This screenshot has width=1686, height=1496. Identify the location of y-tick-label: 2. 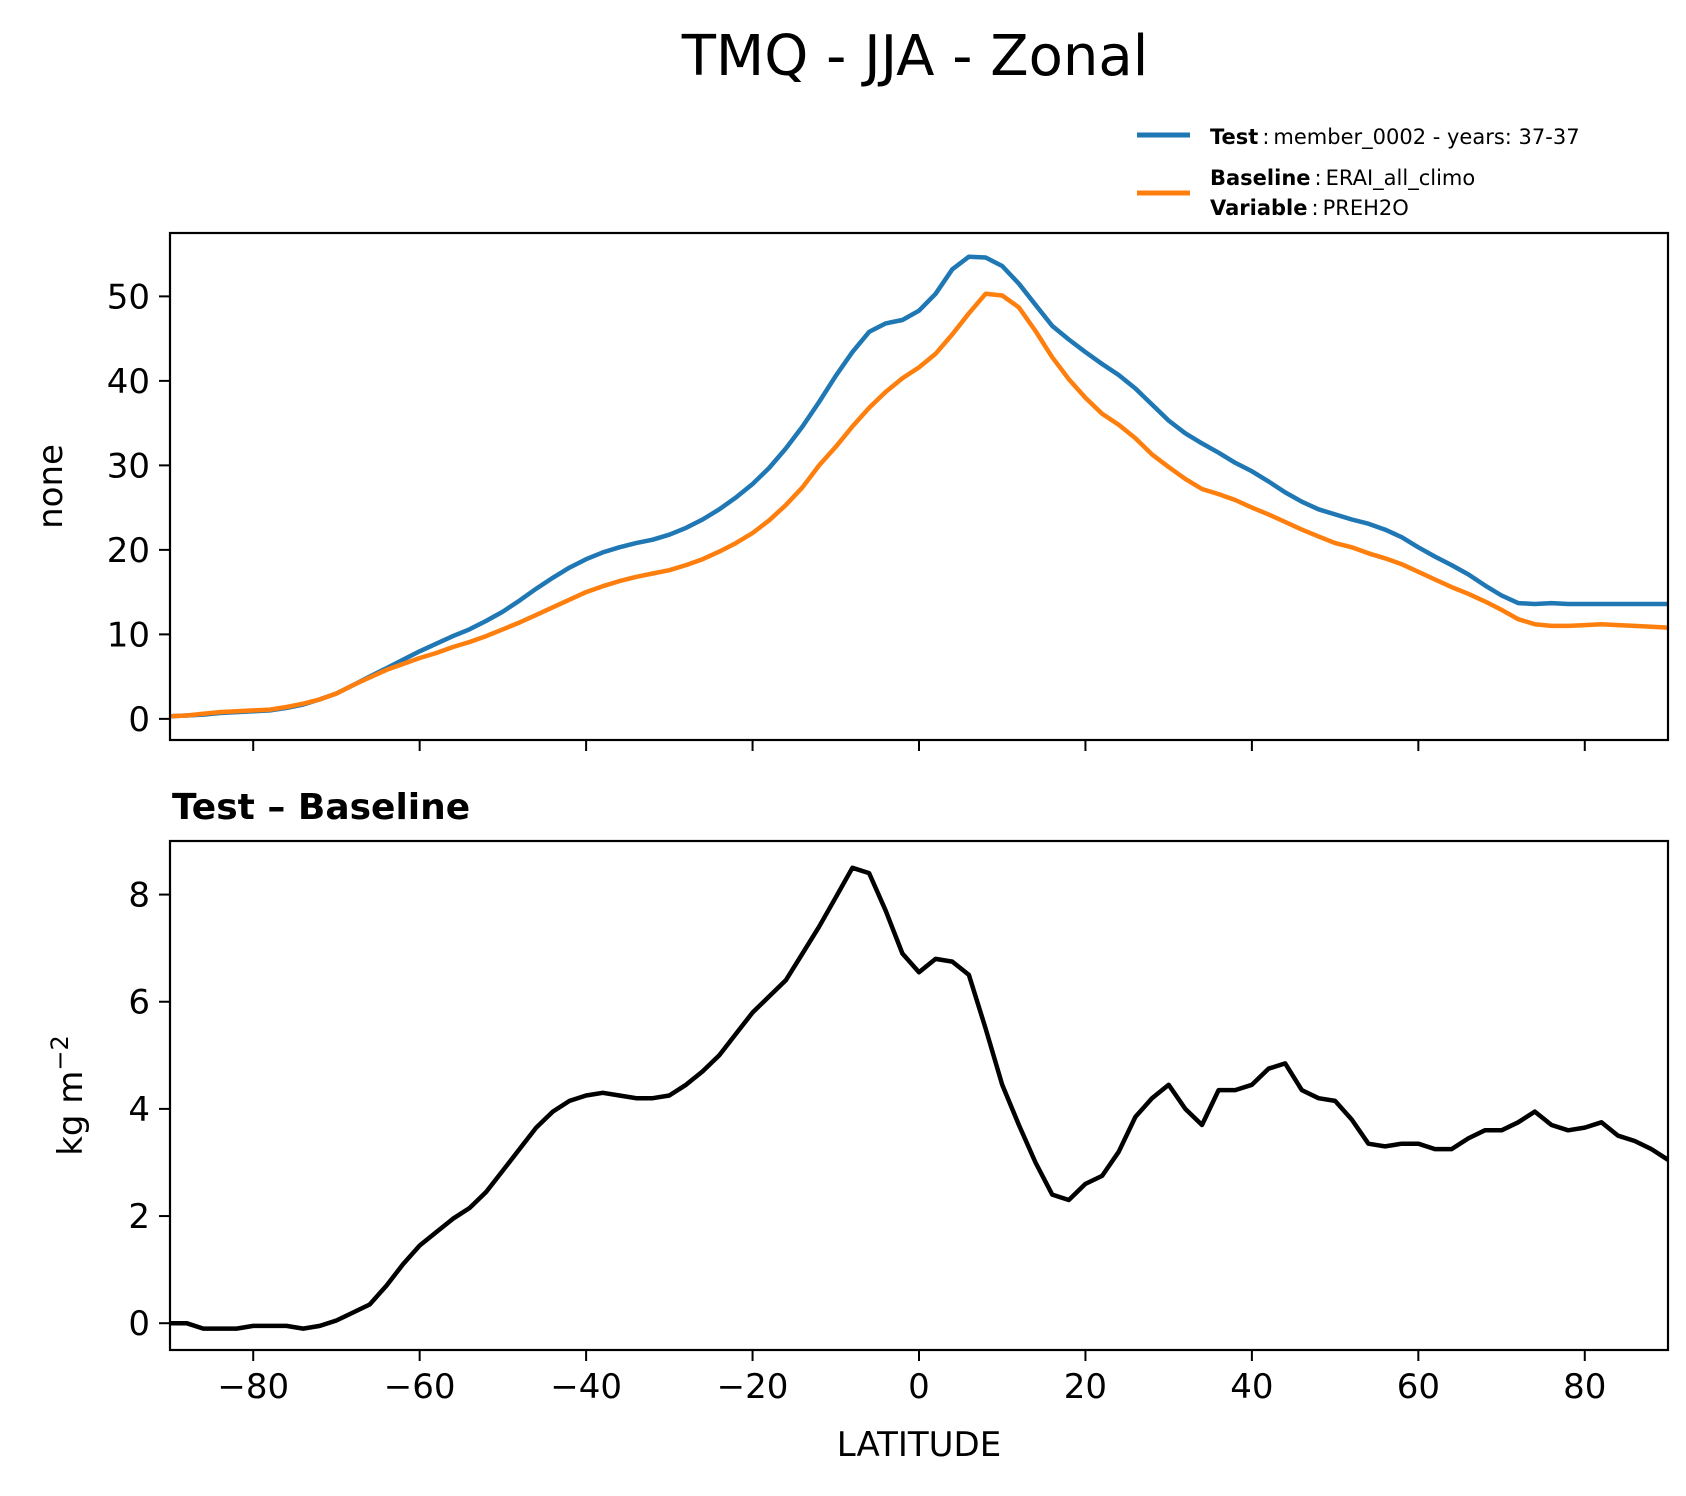
(139, 1217).